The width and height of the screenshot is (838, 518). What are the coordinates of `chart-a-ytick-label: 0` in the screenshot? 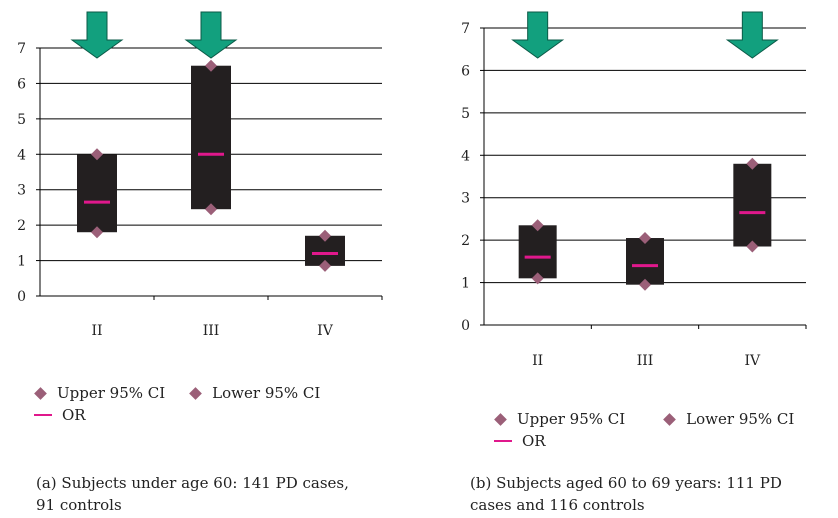 It's located at (21, 297).